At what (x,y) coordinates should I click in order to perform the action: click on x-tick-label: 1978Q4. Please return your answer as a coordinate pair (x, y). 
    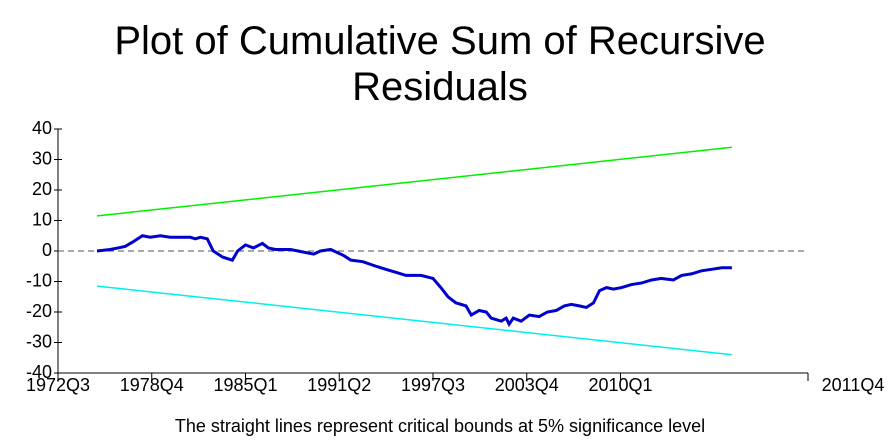
    Looking at the image, I should click on (152, 385).